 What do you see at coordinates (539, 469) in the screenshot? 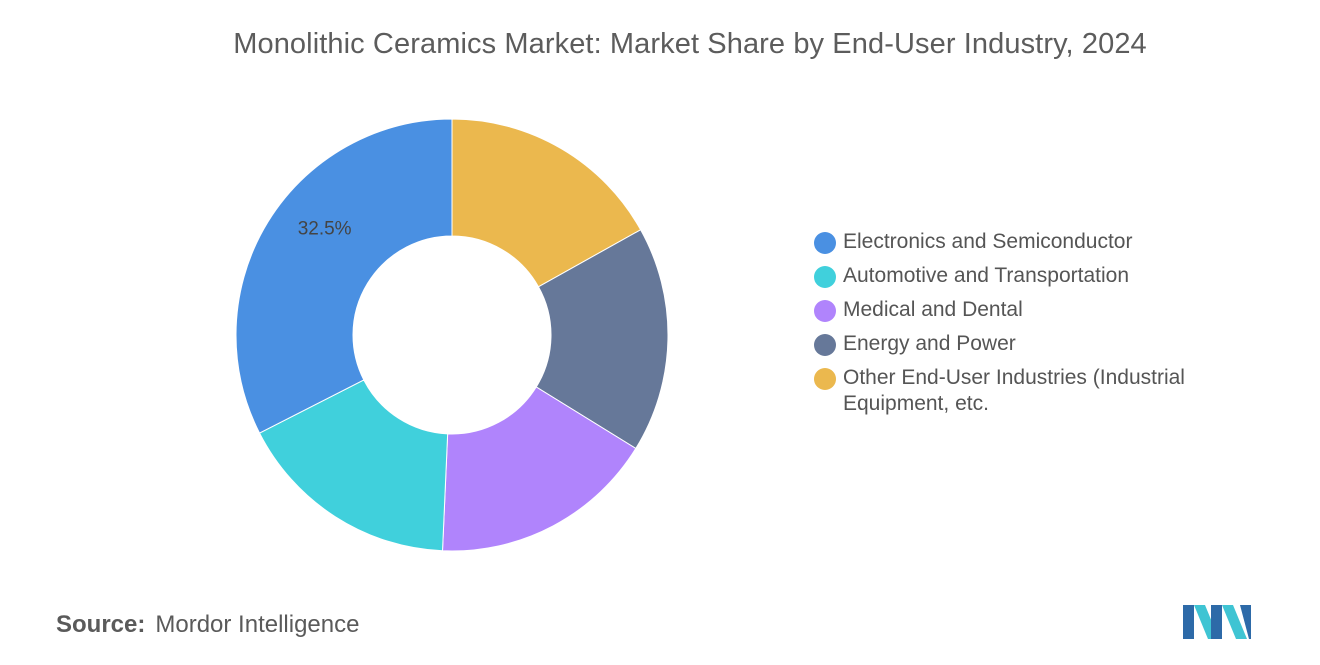
I see `slice-medical-and-dental` at bounding box center [539, 469].